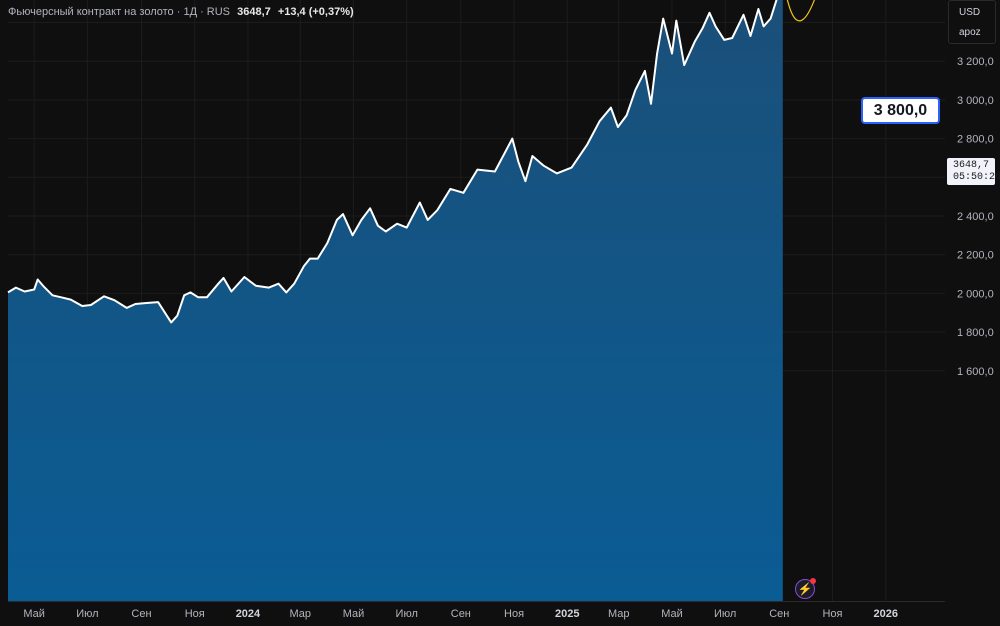 The height and width of the screenshot is (626, 1000). Describe the element at coordinates (805, 588) in the screenshot. I see `lightning-icon: ⚡` at that location.